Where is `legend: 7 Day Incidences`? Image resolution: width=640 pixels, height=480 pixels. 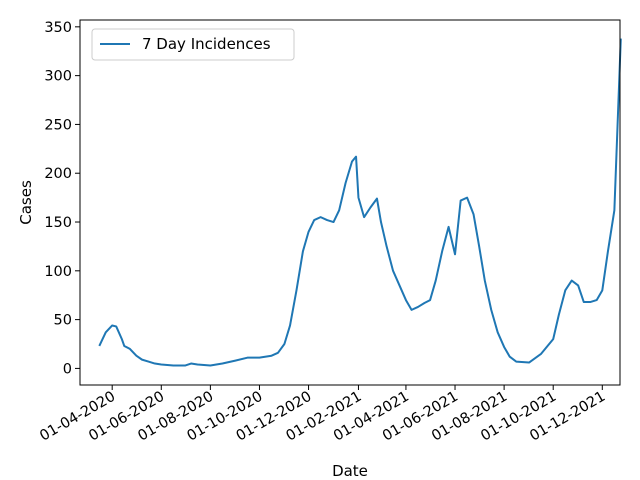 legend: 7 Day Incidences is located at coordinates (193, 44).